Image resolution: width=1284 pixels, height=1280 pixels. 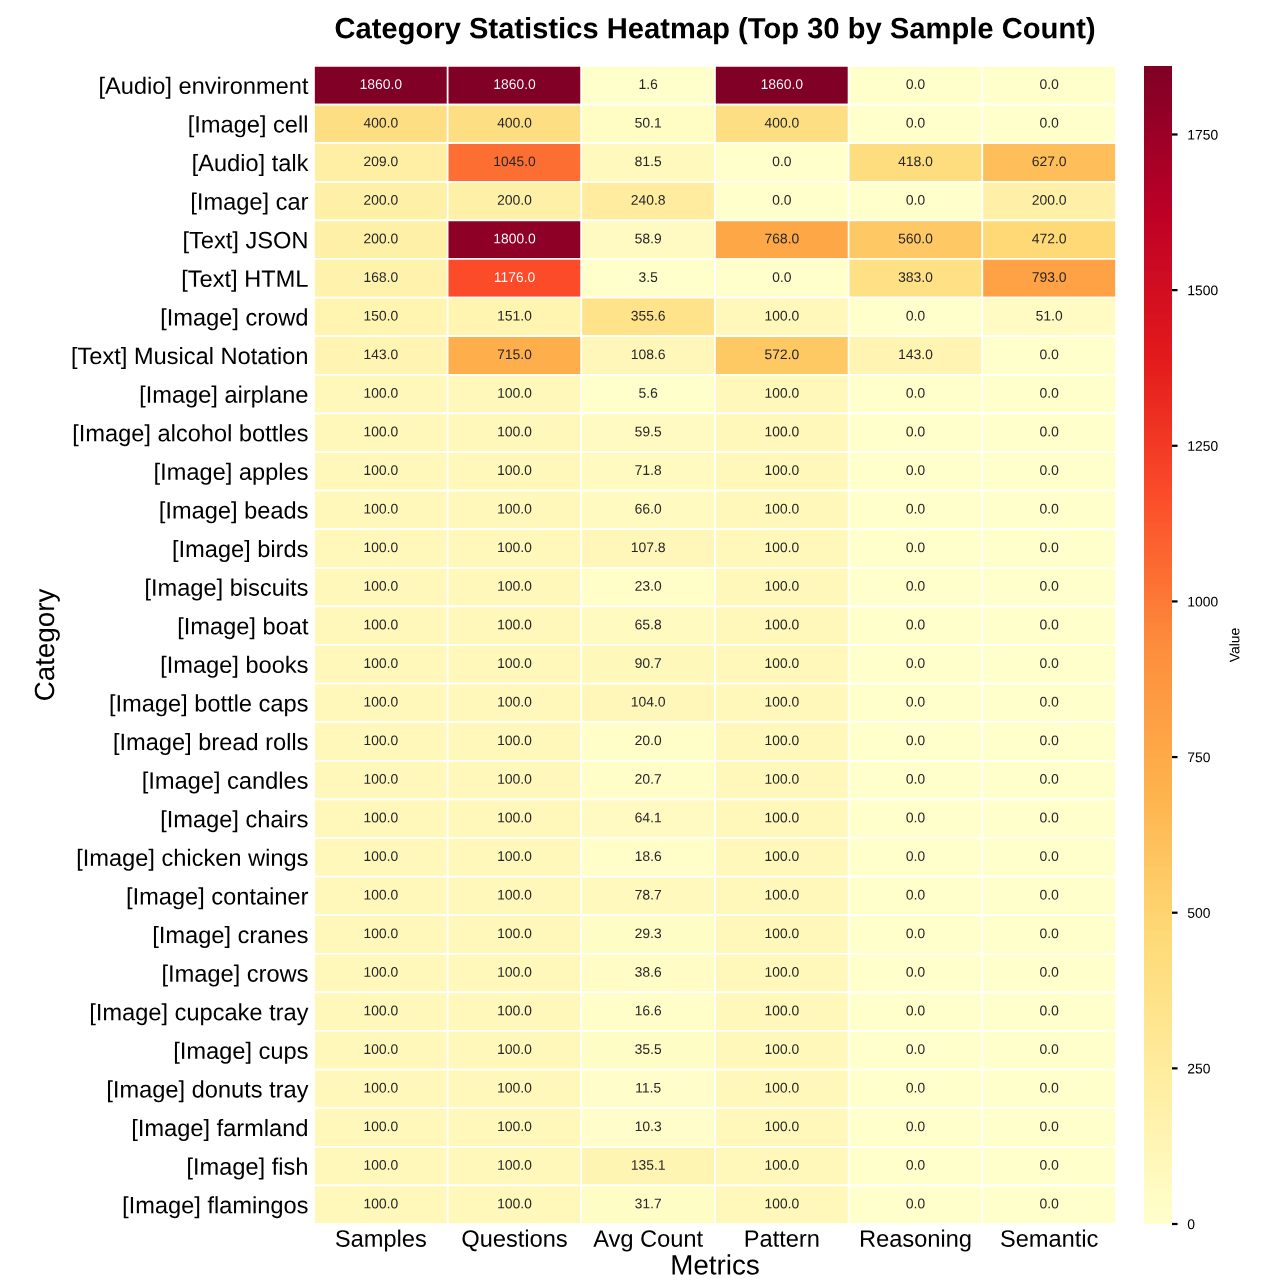 What do you see at coordinates (211, 743) in the screenshot?
I see `y-tick-label: [Image] bread rolls` at bounding box center [211, 743].